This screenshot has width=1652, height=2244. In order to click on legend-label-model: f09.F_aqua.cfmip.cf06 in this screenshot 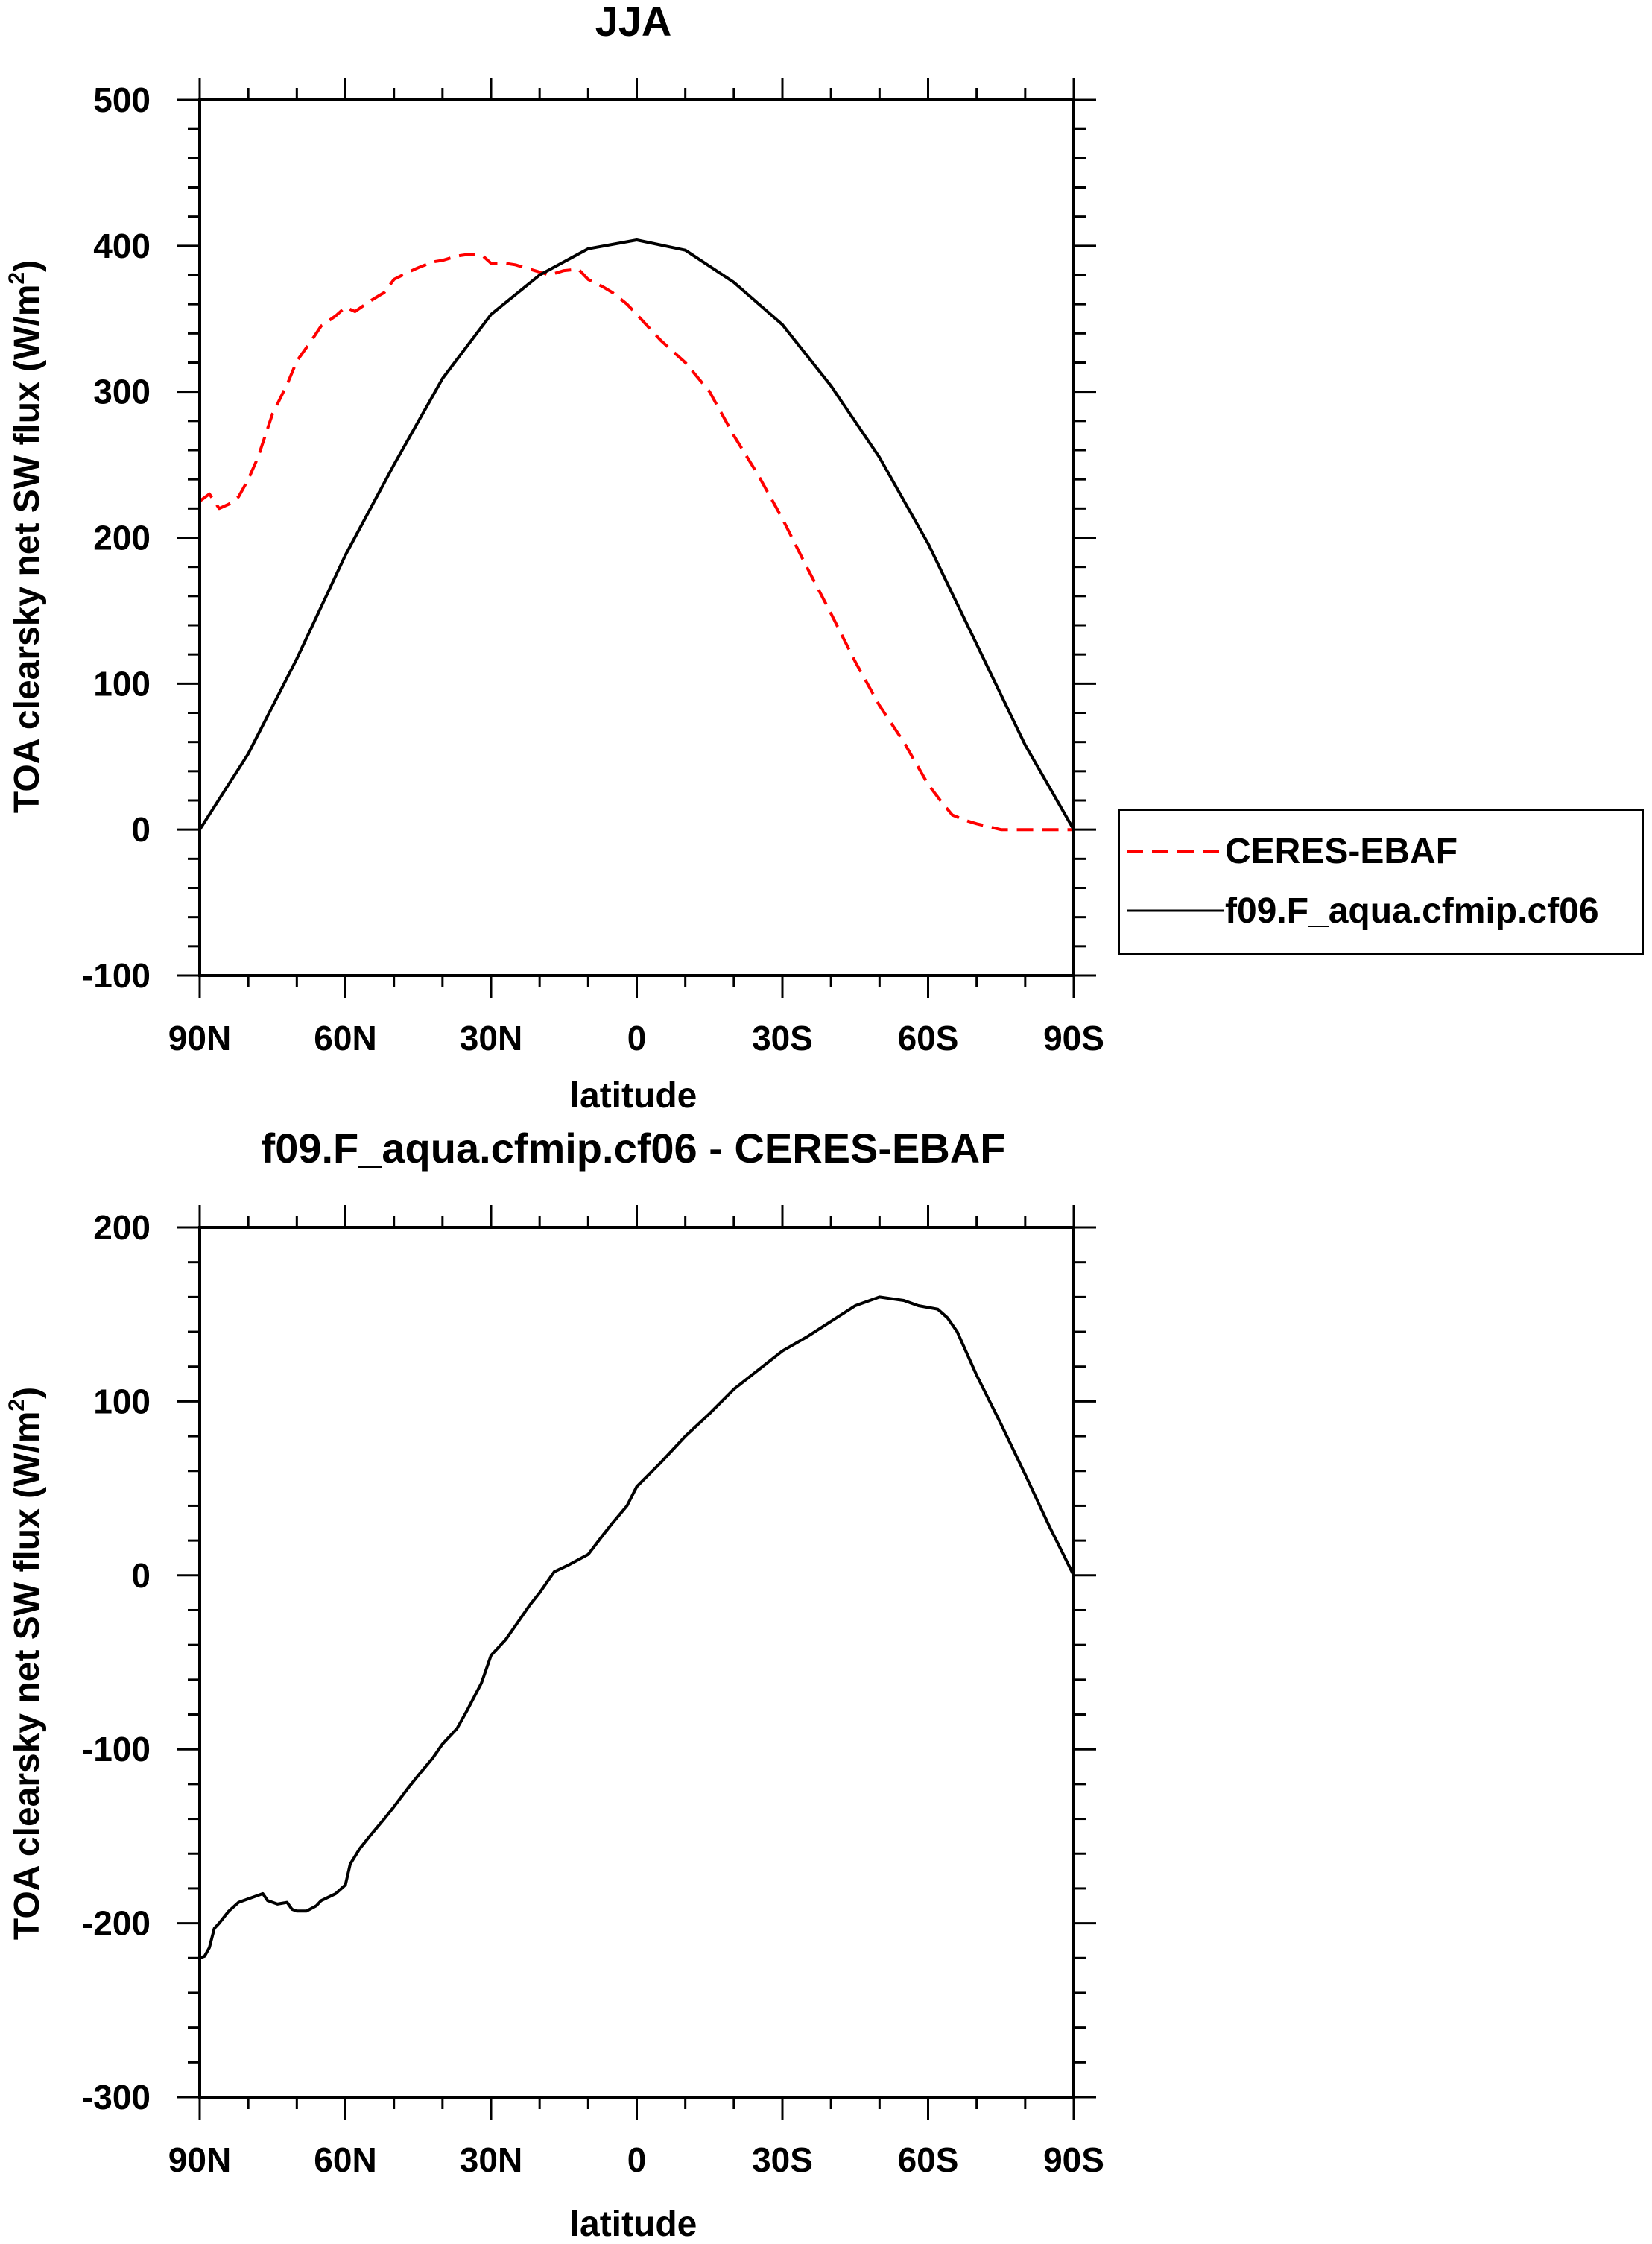, I will do `click(1412, 911)`.